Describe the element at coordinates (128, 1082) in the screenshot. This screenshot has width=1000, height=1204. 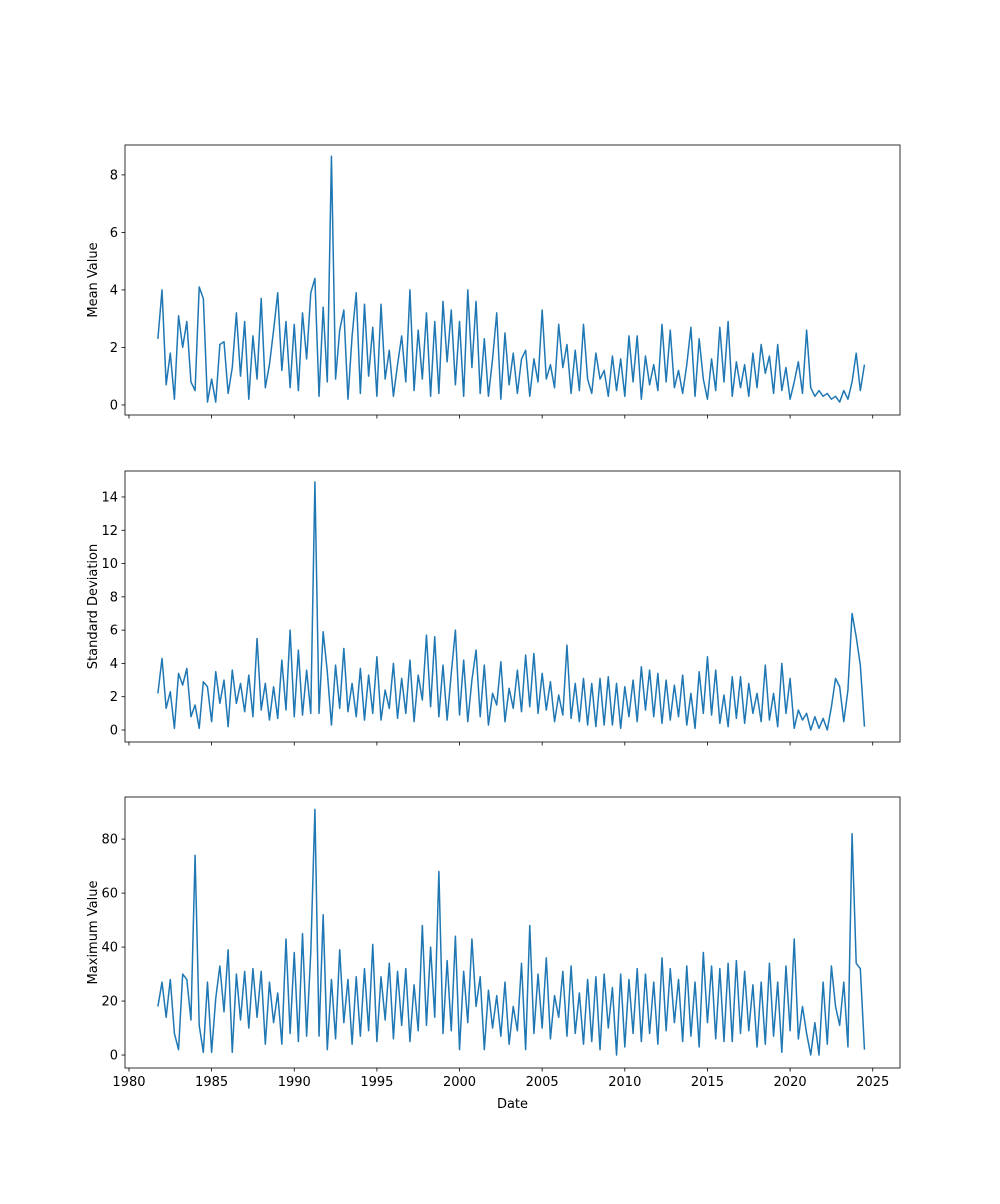
I see `x-tick-label: 1980` at that location.